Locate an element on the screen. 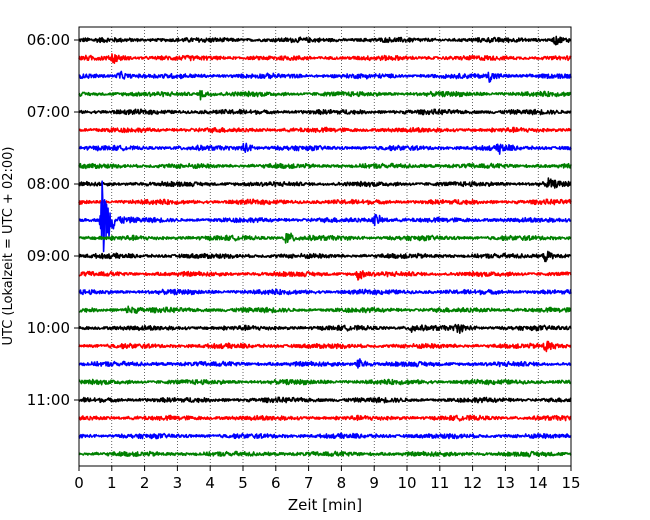 This screenshot has width=650, height=520. x-tick-label-5: 5 is located at coordinates (243, 483).